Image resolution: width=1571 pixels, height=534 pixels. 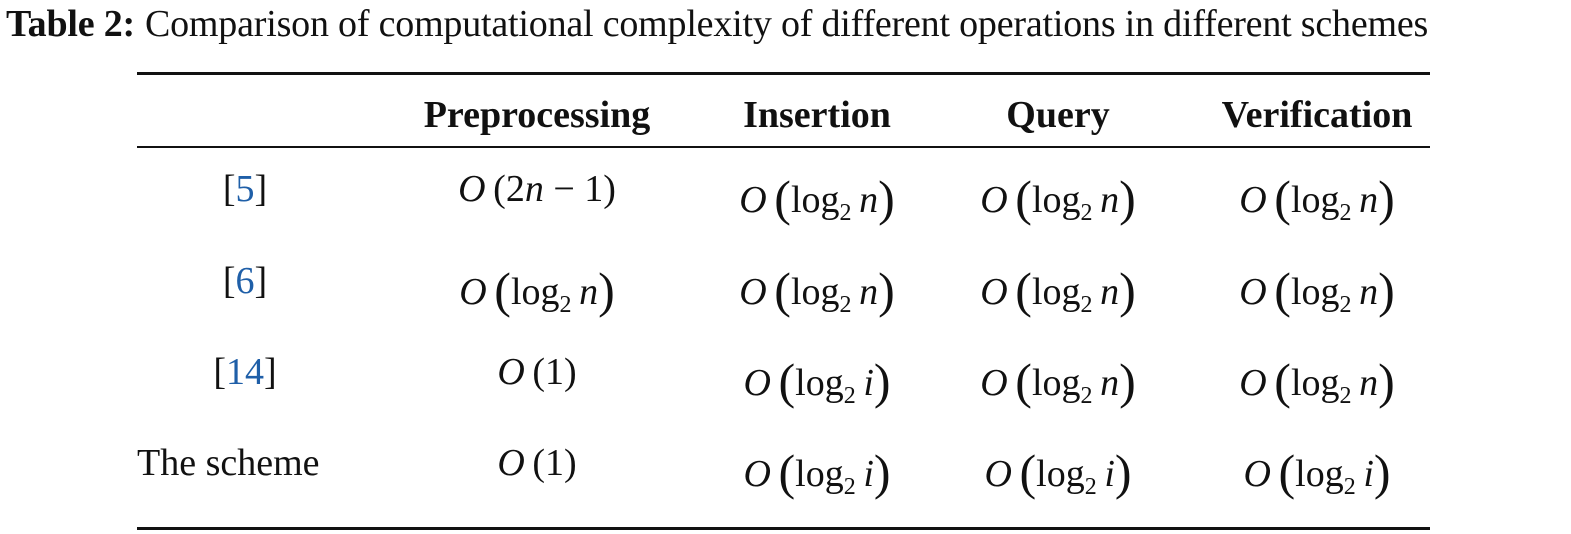 I want to click on table-header-rule, so click(x=783, y=147).